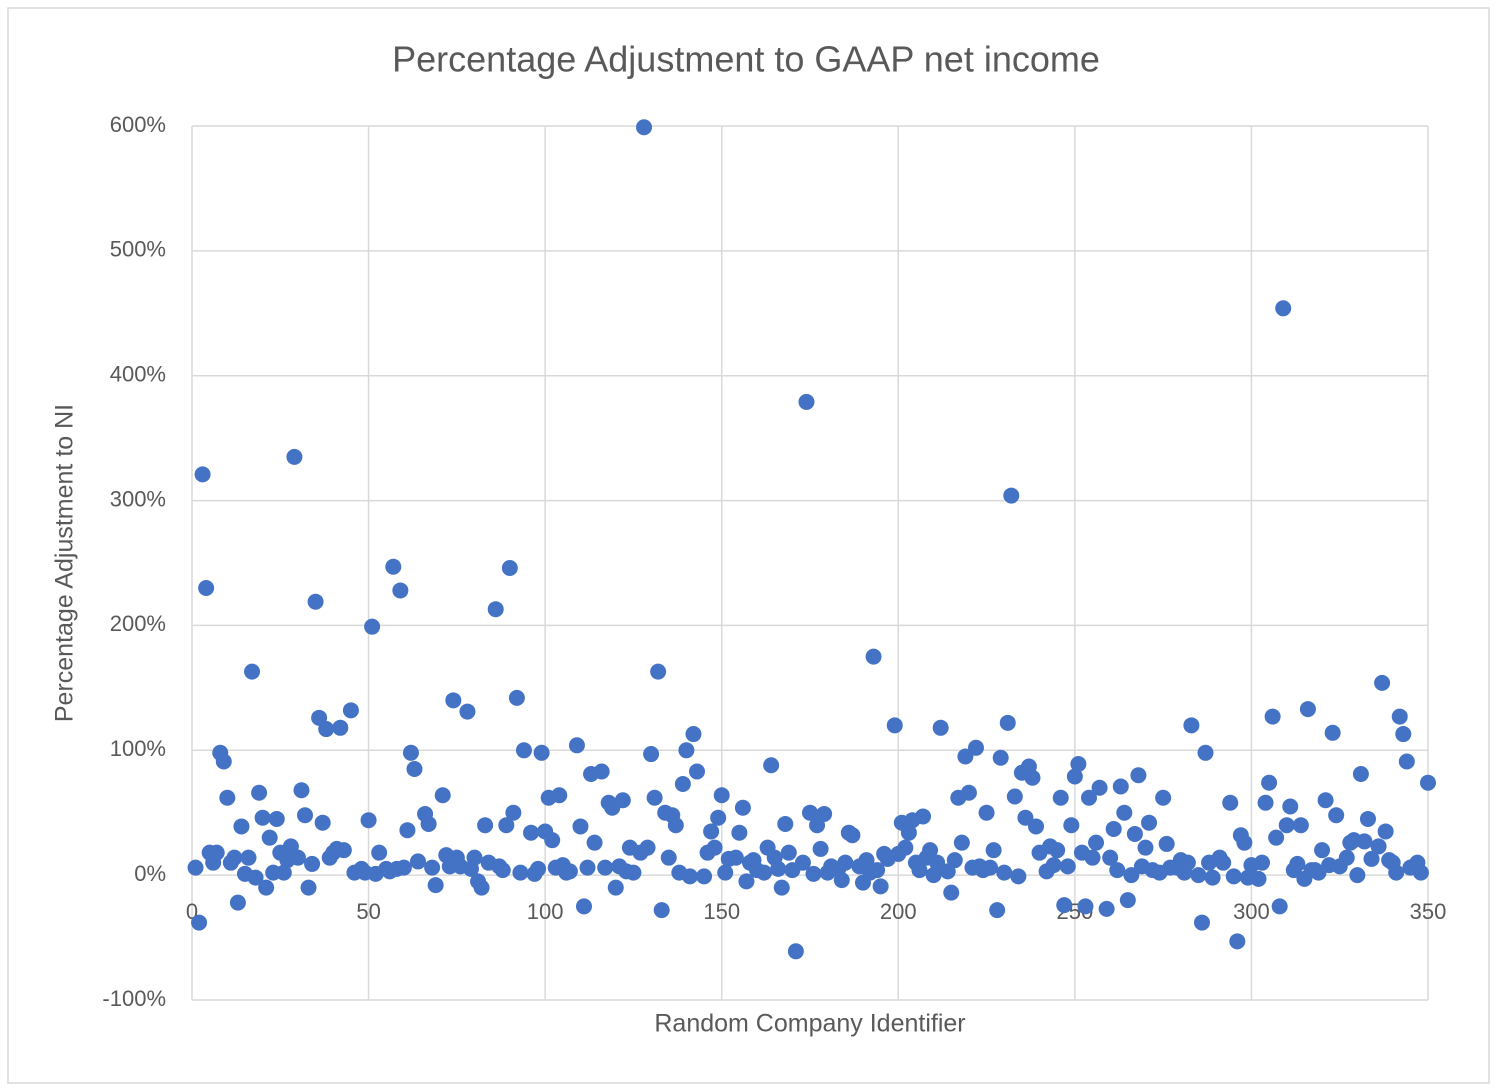  I want to click on y-tick-label: 100%, so click(138, 748).